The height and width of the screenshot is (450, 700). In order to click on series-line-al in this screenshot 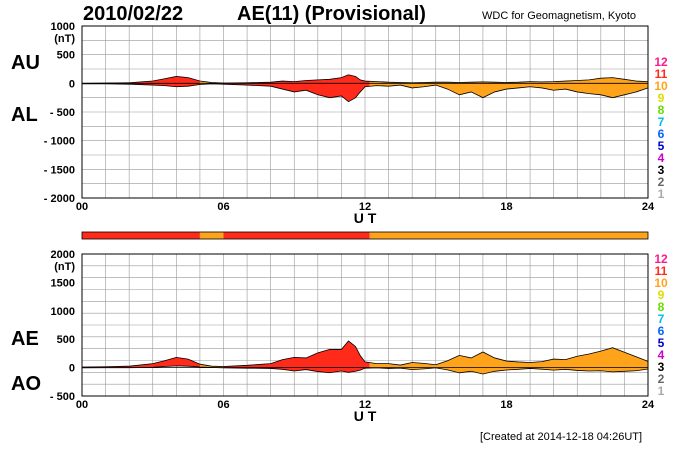, I will do `click(365, 93)`.